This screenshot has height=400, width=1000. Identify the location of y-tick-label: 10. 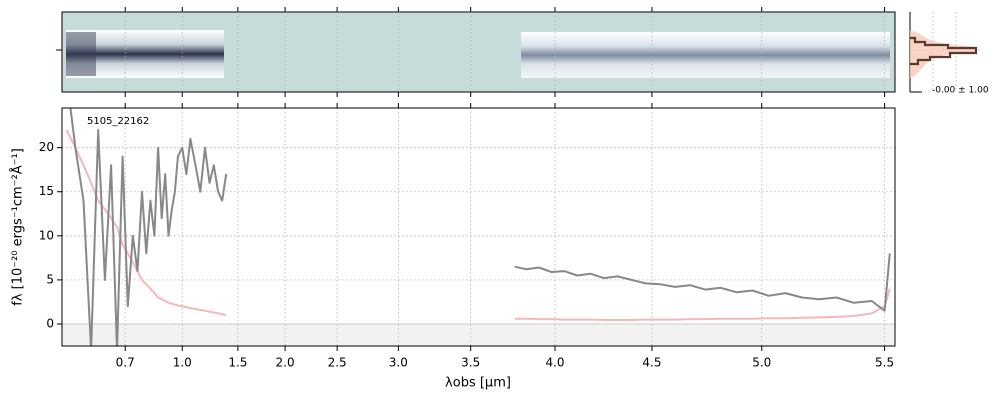
(46, 235).